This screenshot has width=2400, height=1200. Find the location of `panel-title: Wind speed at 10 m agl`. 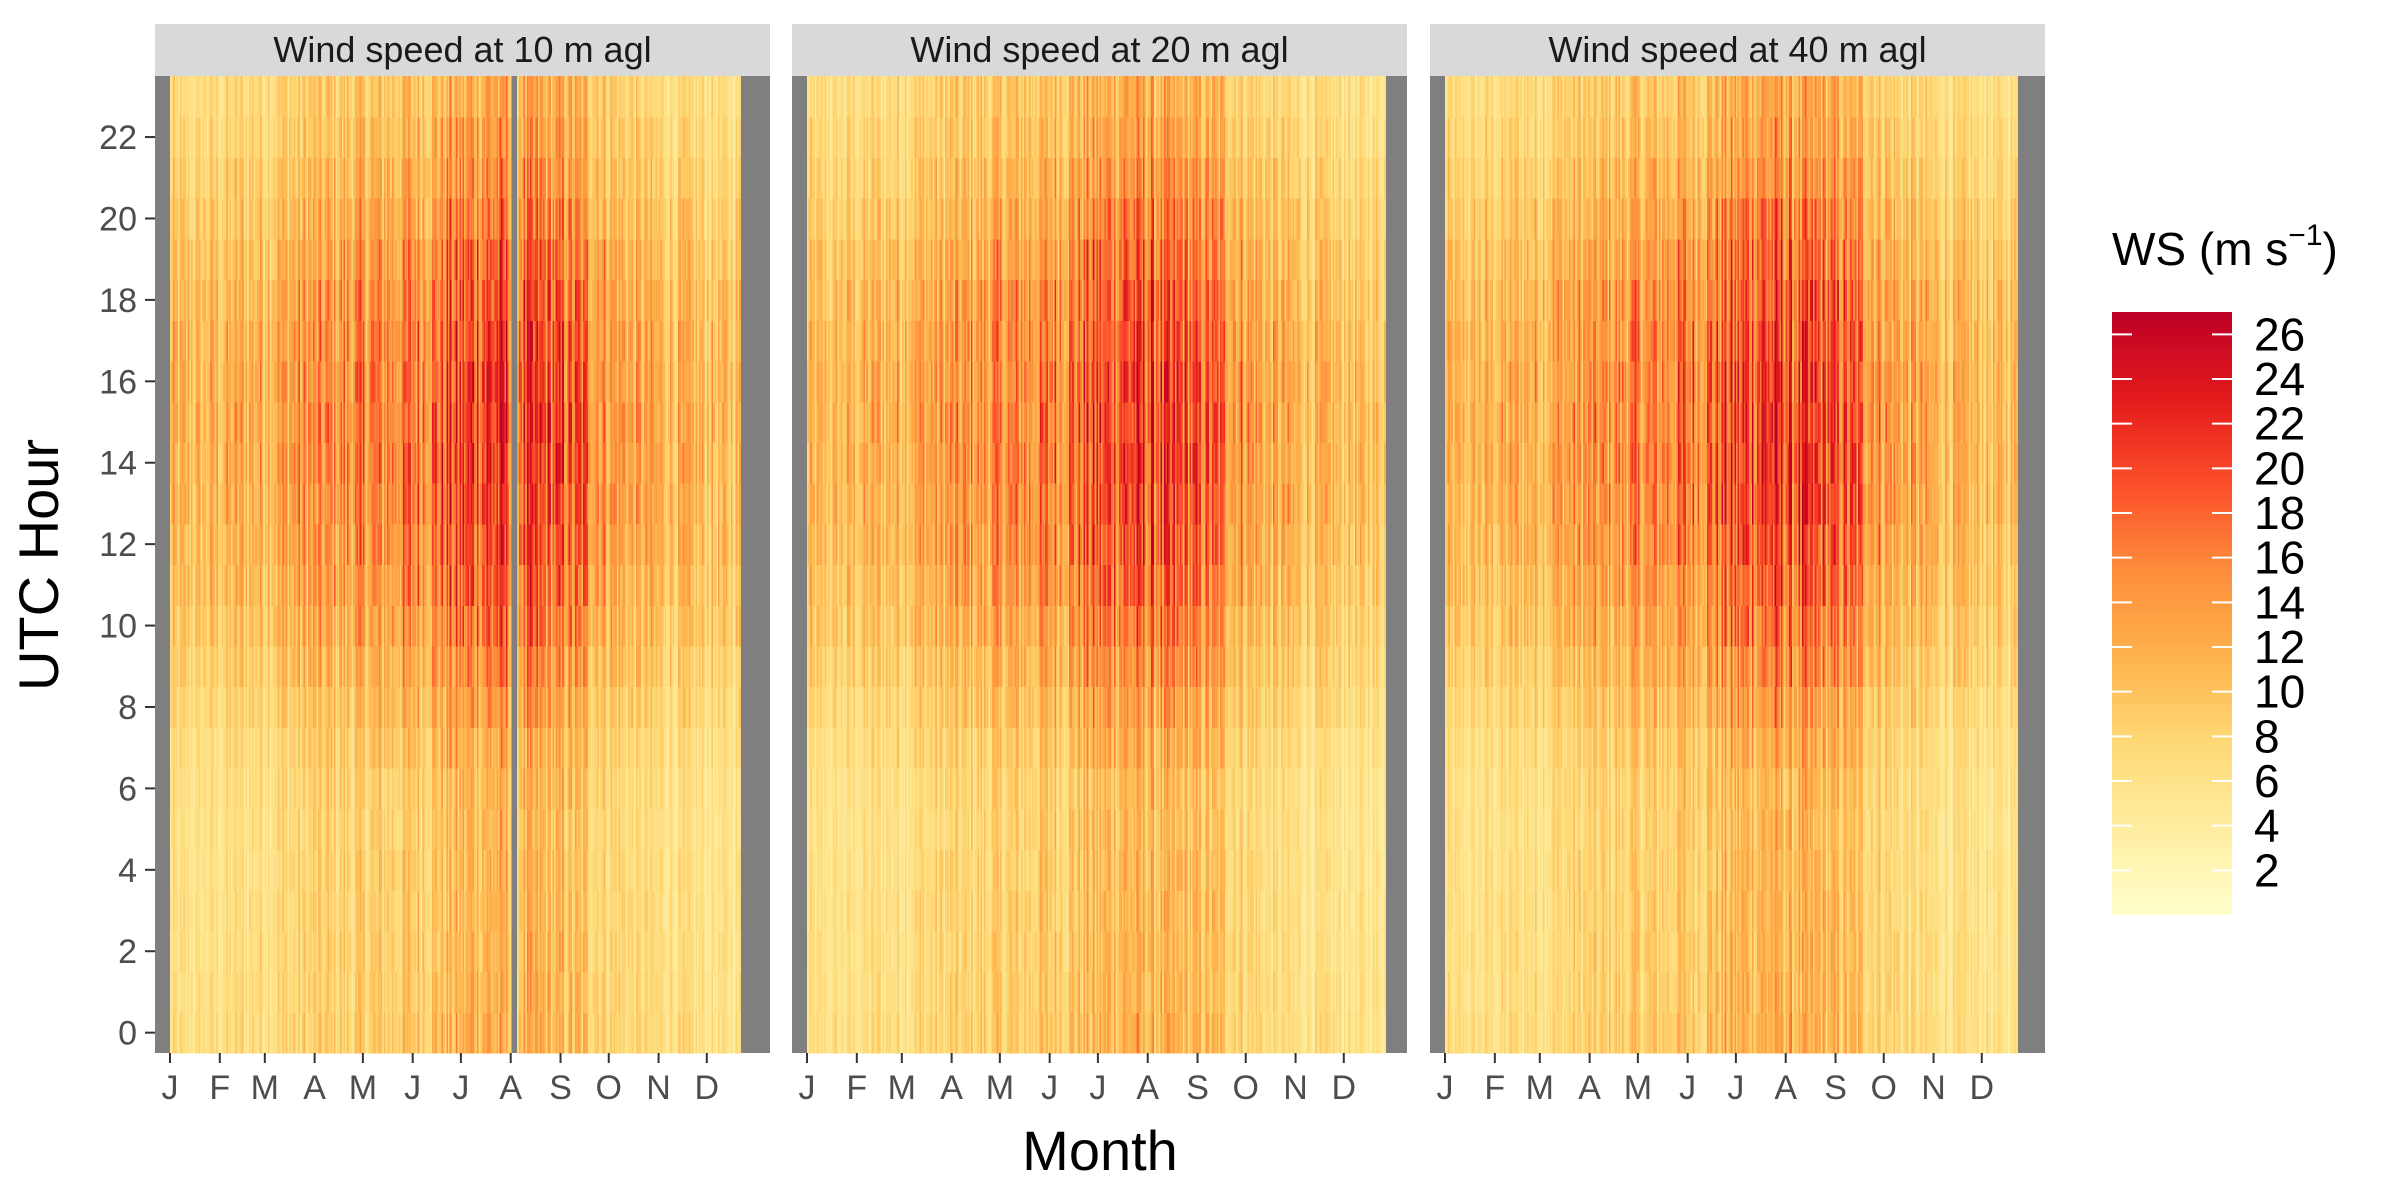

panel-title: Wind speed at 10 m agl is located at coordinates (462, 49).